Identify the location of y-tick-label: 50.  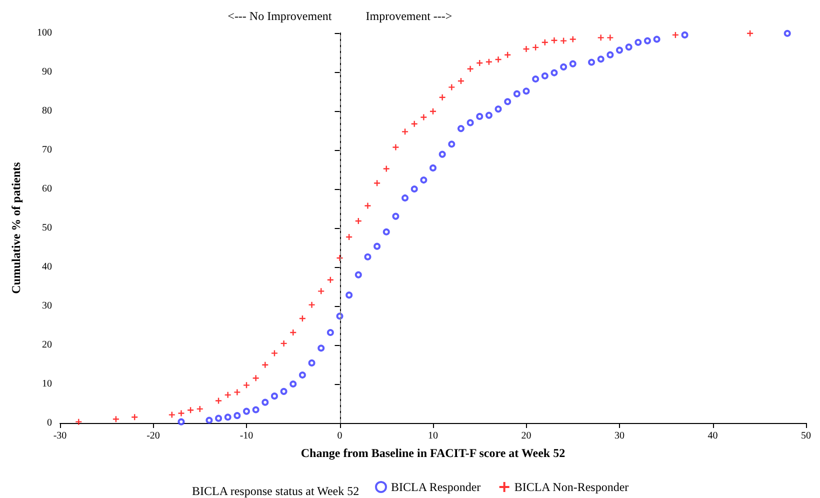
(47, 228).